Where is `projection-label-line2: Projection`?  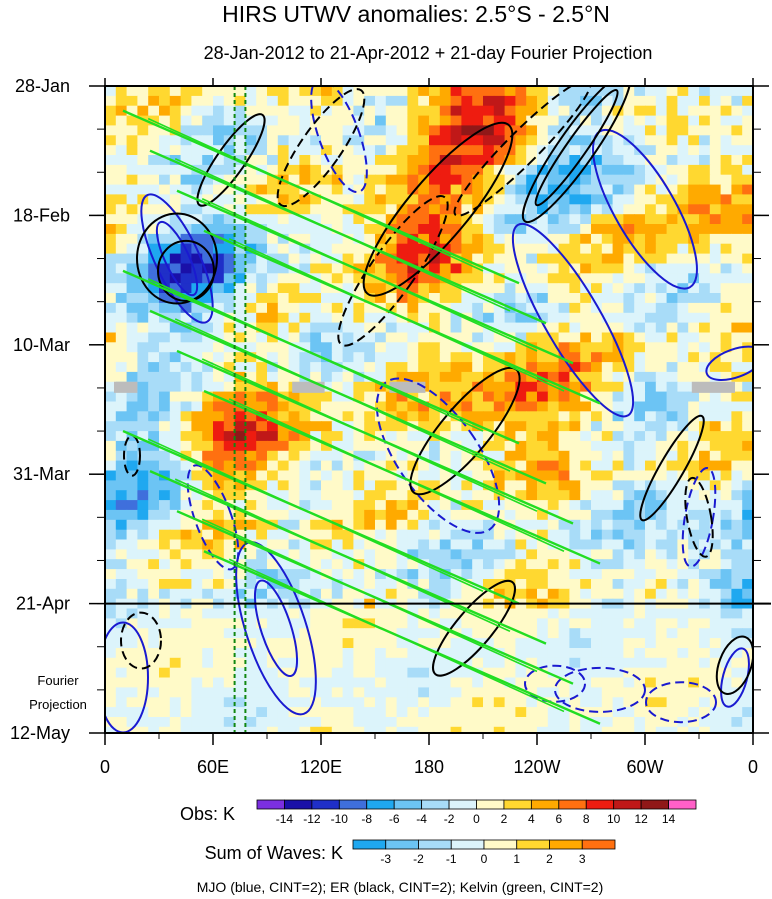 projection-label-line2: Projection is located at coordinates (58, 704).